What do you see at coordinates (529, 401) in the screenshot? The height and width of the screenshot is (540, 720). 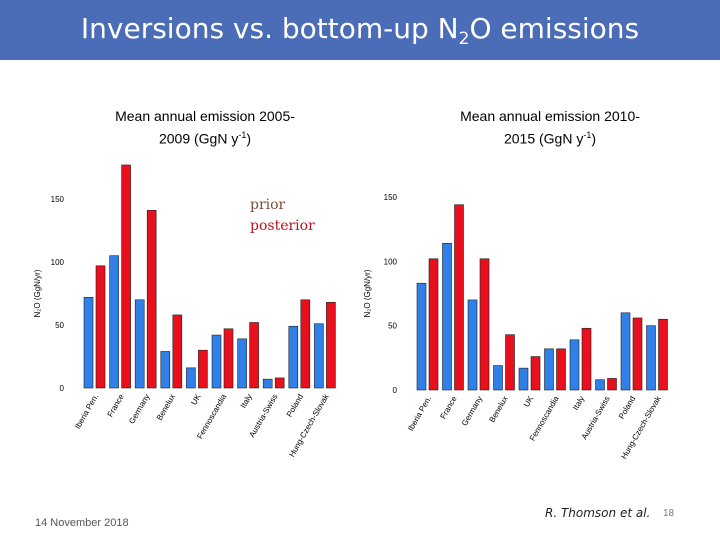 I see `chart1-category-label: UK` at bounding box center [529, 401].